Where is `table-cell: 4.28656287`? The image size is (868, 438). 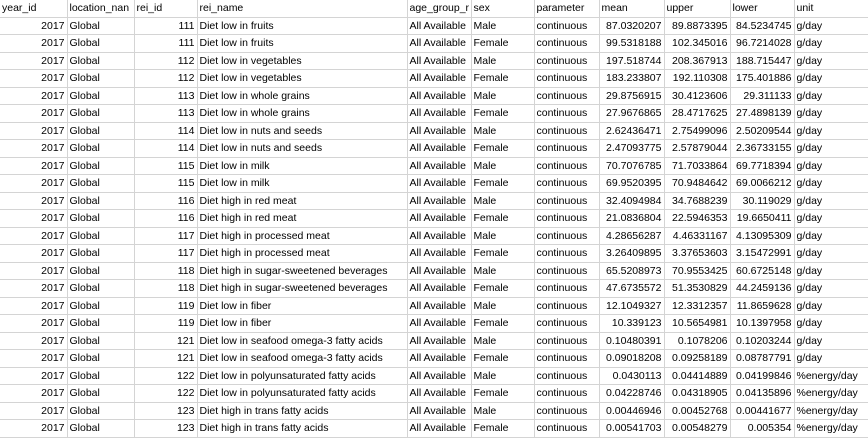 table-cell: 4.28656287 is located at coordinates (632, 236).